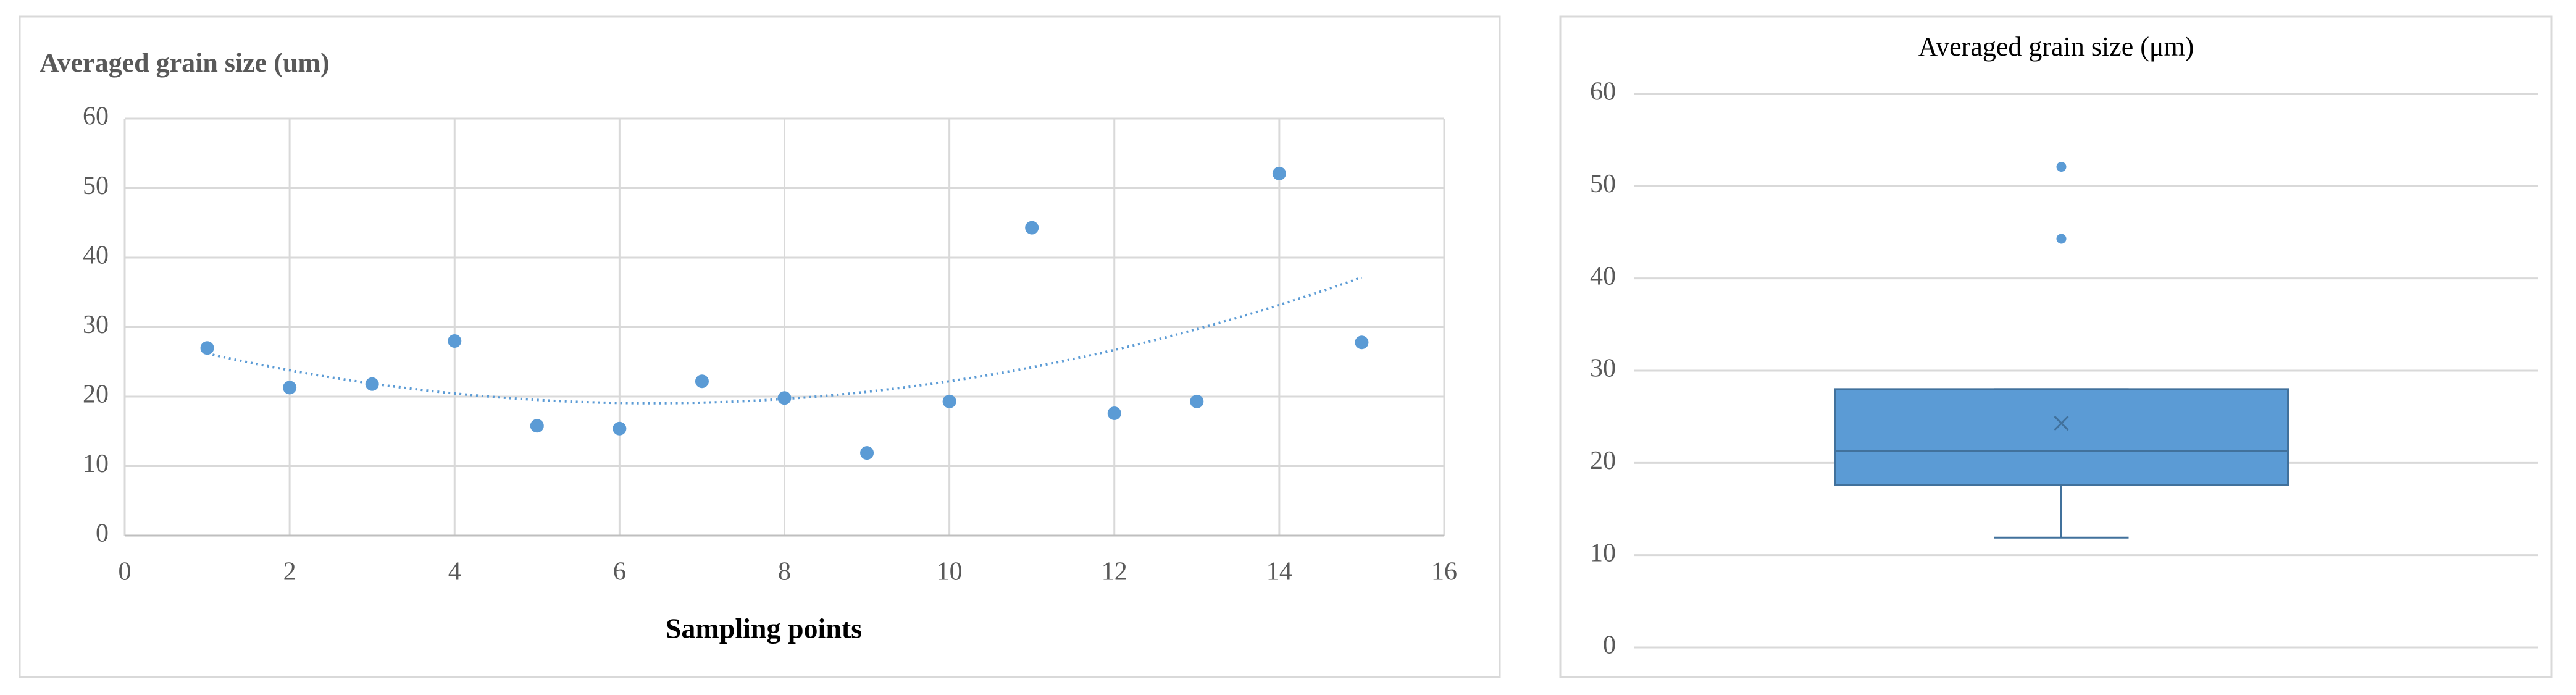 Image resolution: width=2576 pixels, height=695 pixels. Describe the element at coordinates (126, 572) in the screenshot. I see `x-tick-label: 0` at that location.